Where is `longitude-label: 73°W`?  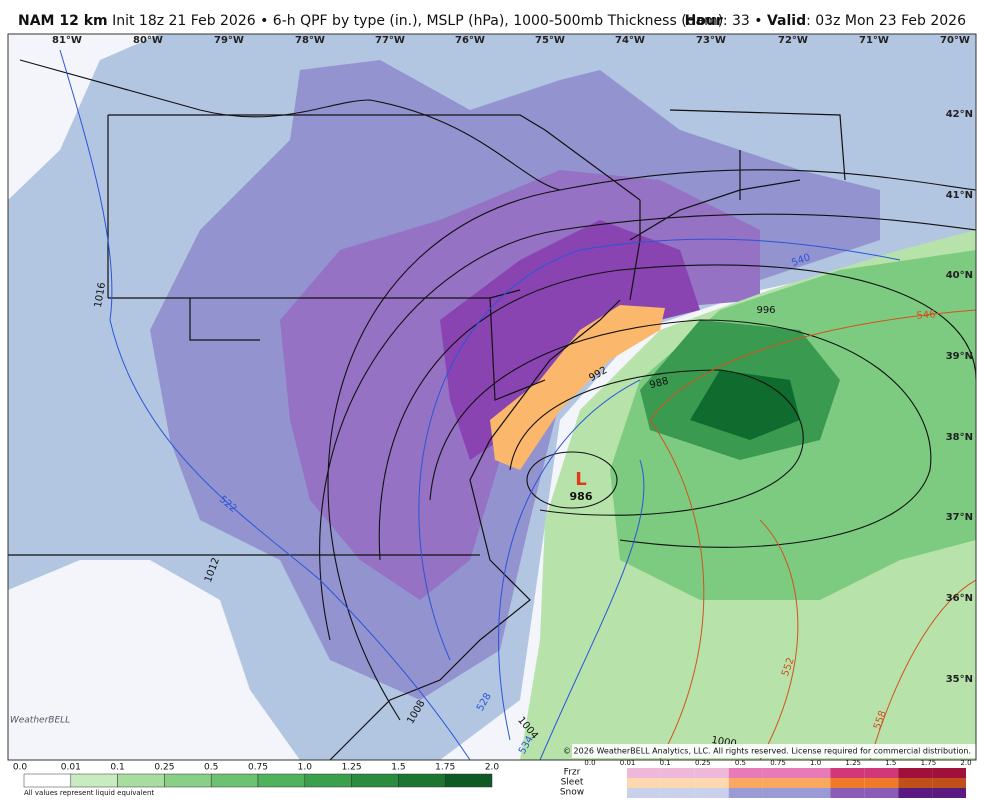
longitude-label: 73°W is located at coordinates (711, 40).